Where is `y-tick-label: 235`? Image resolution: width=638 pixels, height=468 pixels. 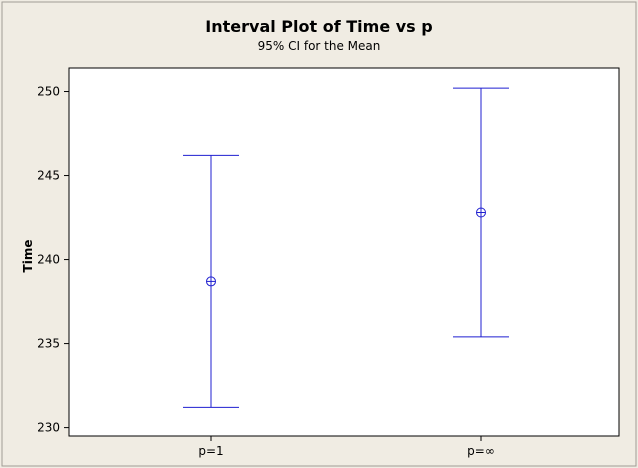
y-tick-label: 235 is located at coordinates (48, 344).